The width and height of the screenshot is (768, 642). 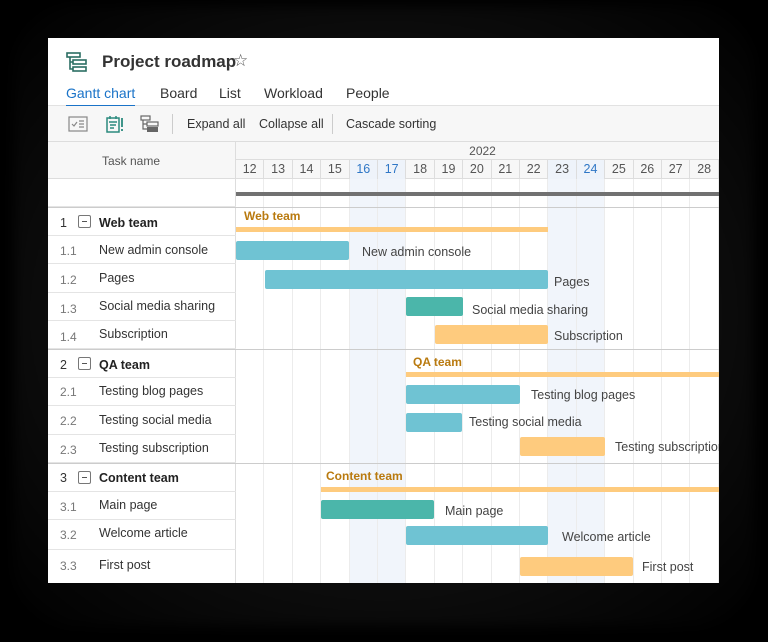 I want to click on row-number: 3, so click(x=63, y=478).